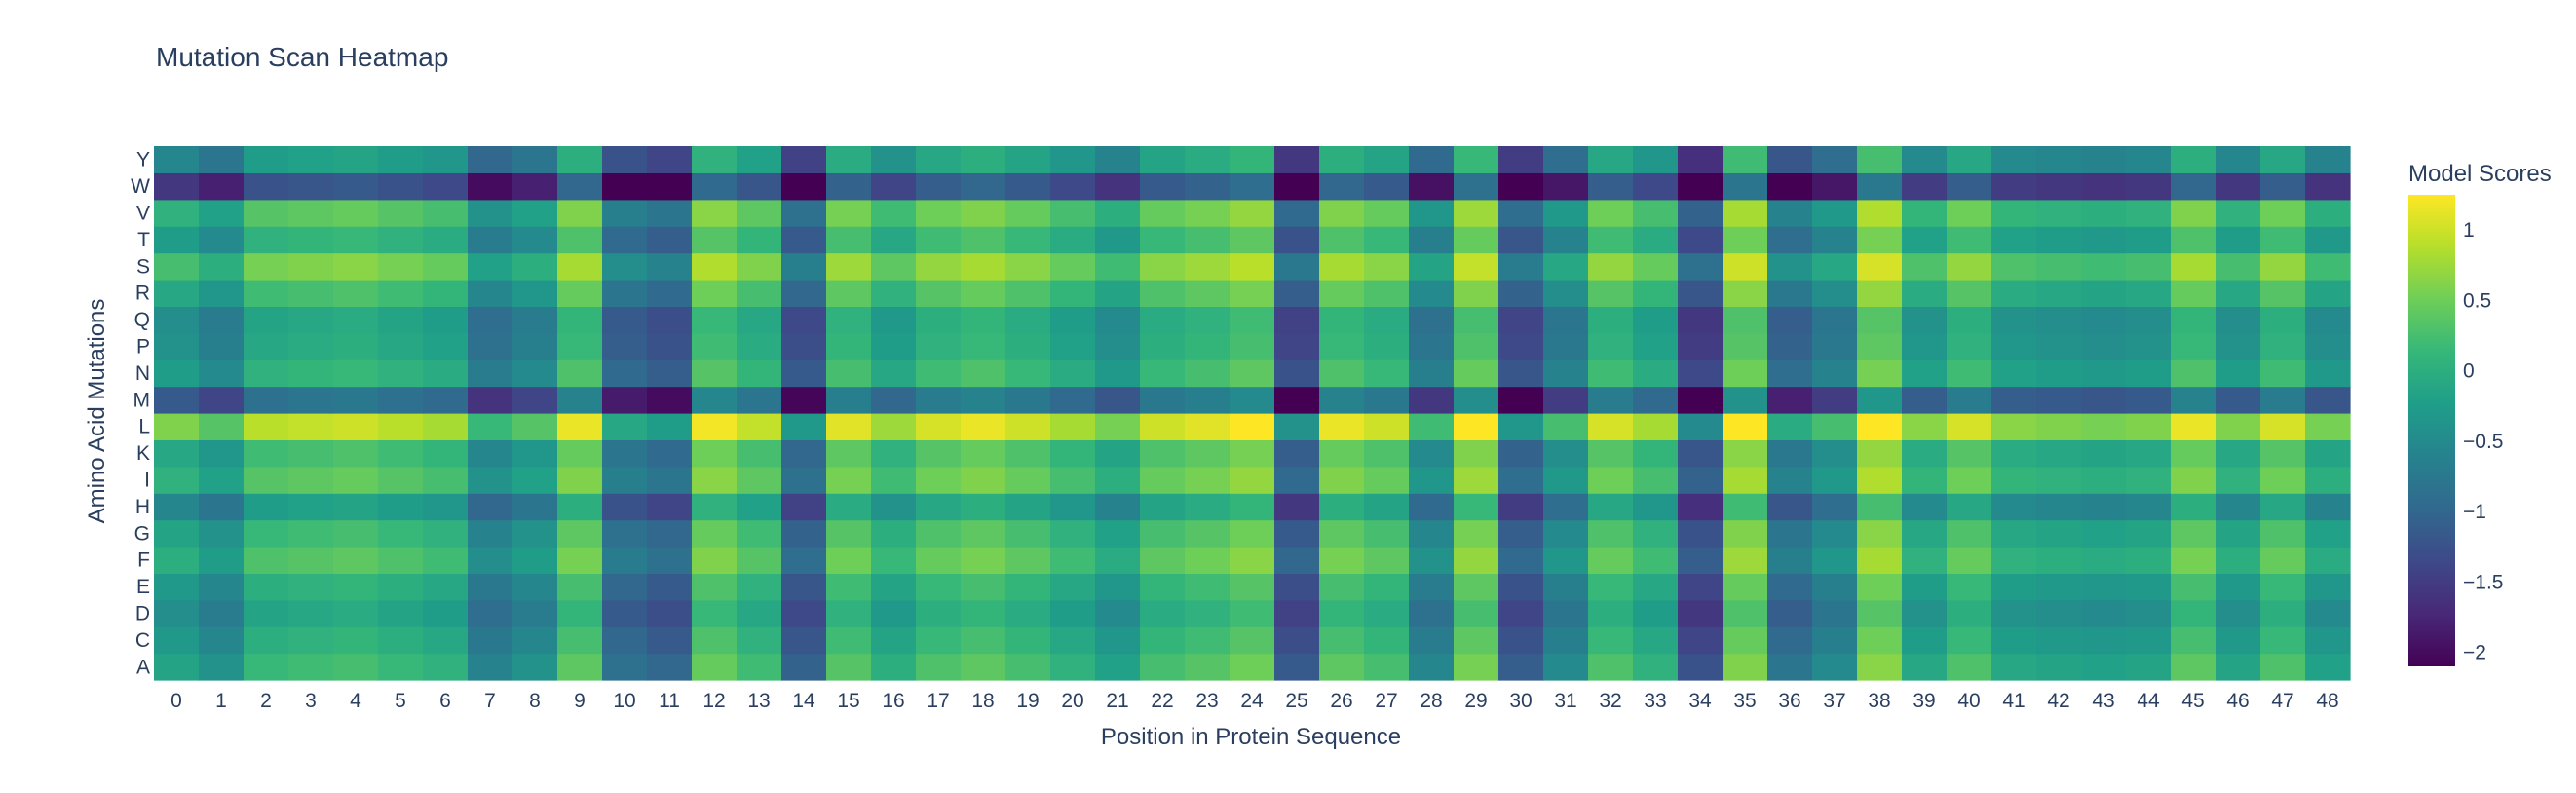  Describe the element at coordinates (2474, 653) in the screenshot. I see `colorbar-tick-label: −2` at that location.